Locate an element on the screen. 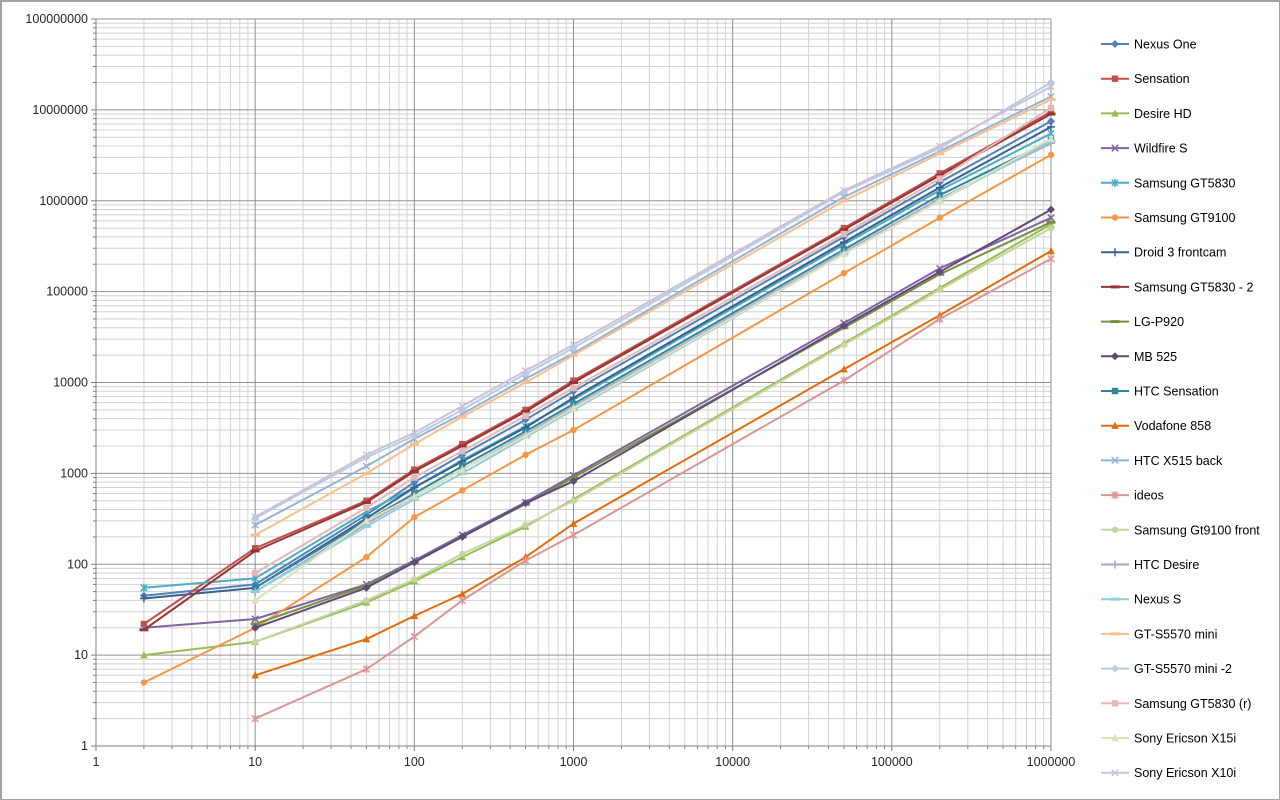 The width and height of the screenshot is (1280, 800). legend-label: Samsung GT5830 - 2 is located at coordinates (1194, 287).